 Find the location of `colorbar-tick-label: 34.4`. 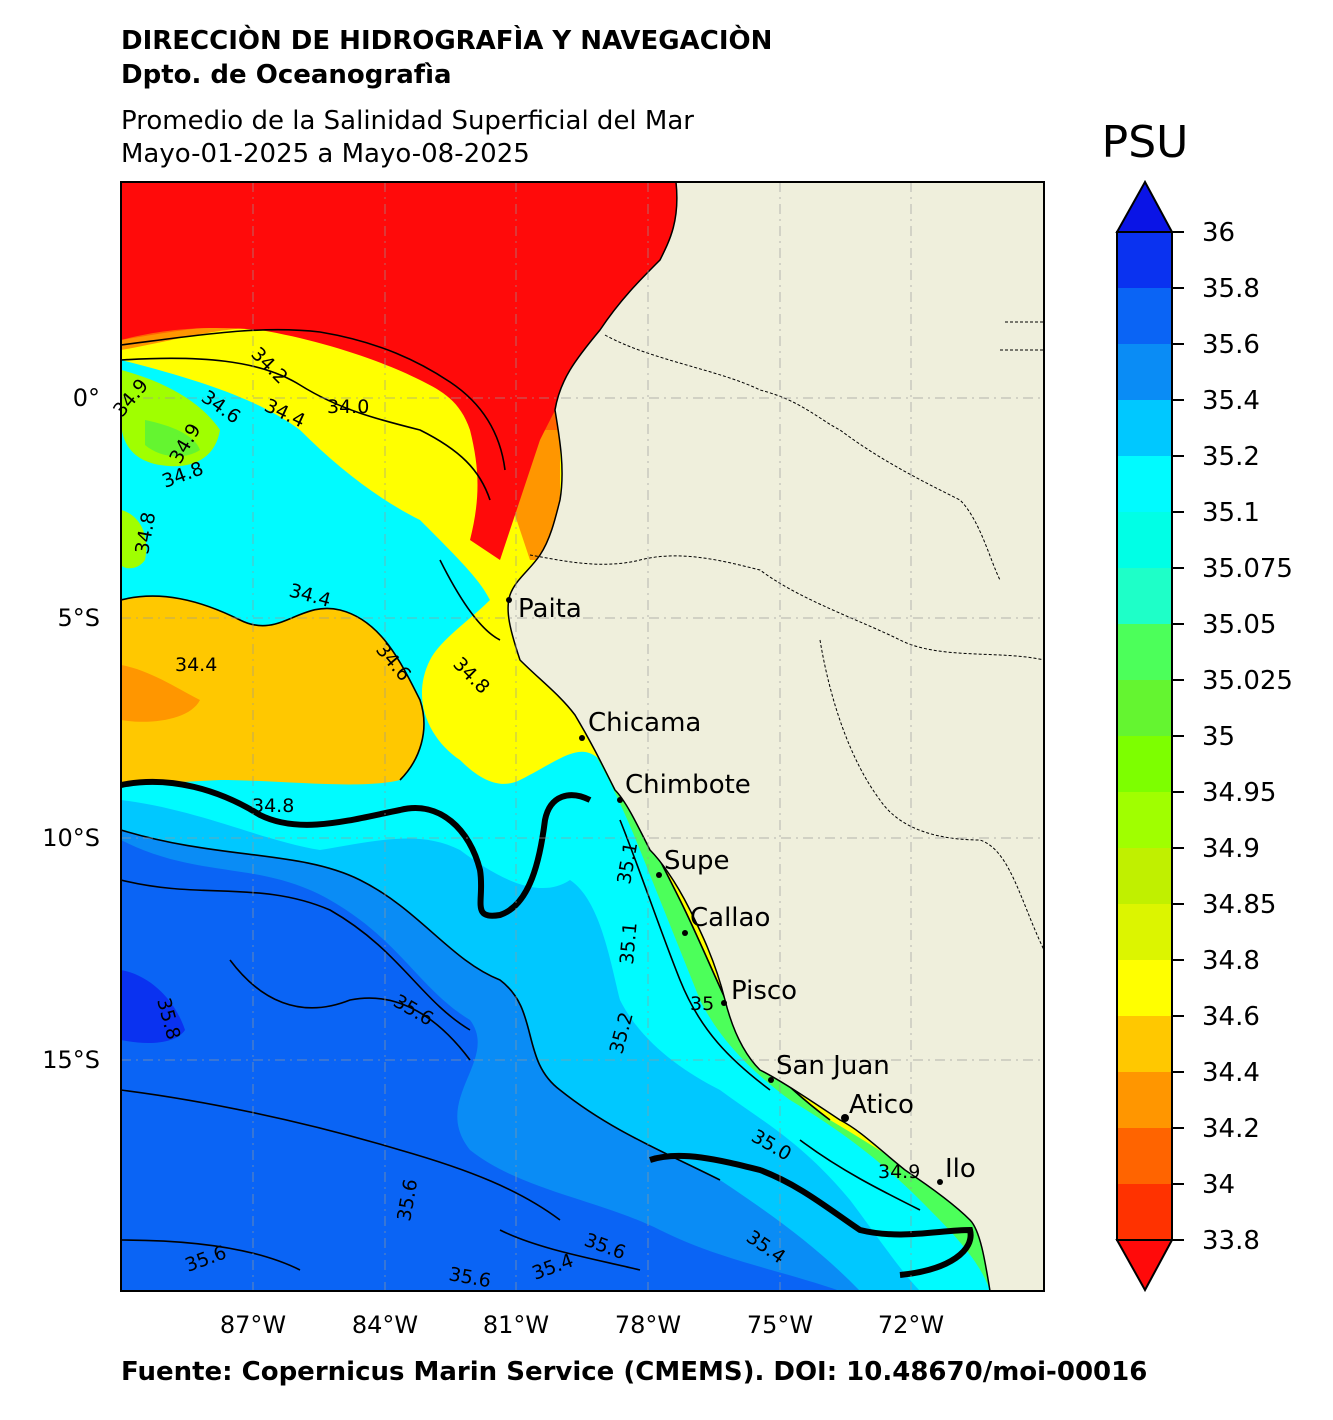

colorbar-tick-label: 34.4 is located at coordinates (1231, 1073).